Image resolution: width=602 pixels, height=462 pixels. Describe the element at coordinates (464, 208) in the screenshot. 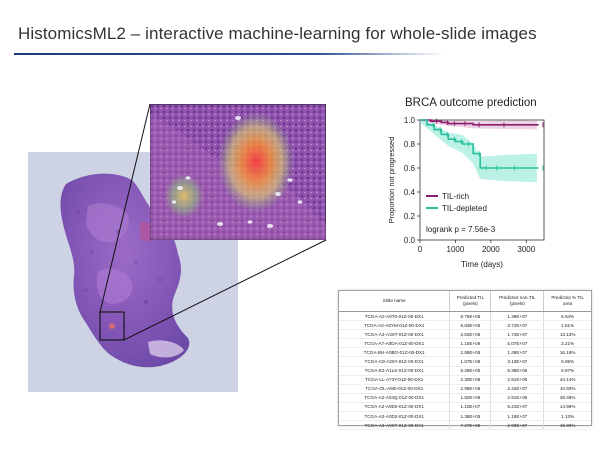

I see `legend-label: TIL-depleted` at that location.